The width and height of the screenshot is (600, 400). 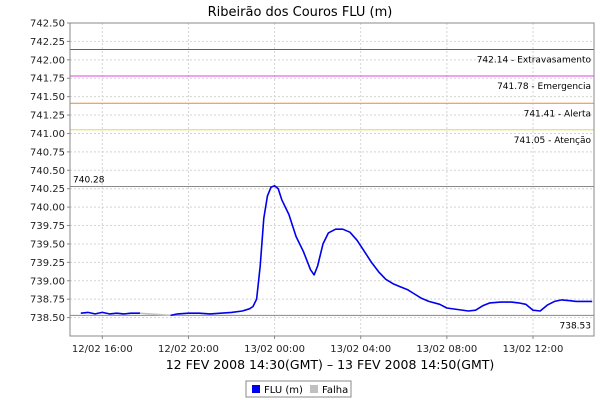 What do you see at coordinates (553, 141) in the screenshot?
I see `reference-line-label: 741.05 - Atenção` at bounding box center [553, 141].